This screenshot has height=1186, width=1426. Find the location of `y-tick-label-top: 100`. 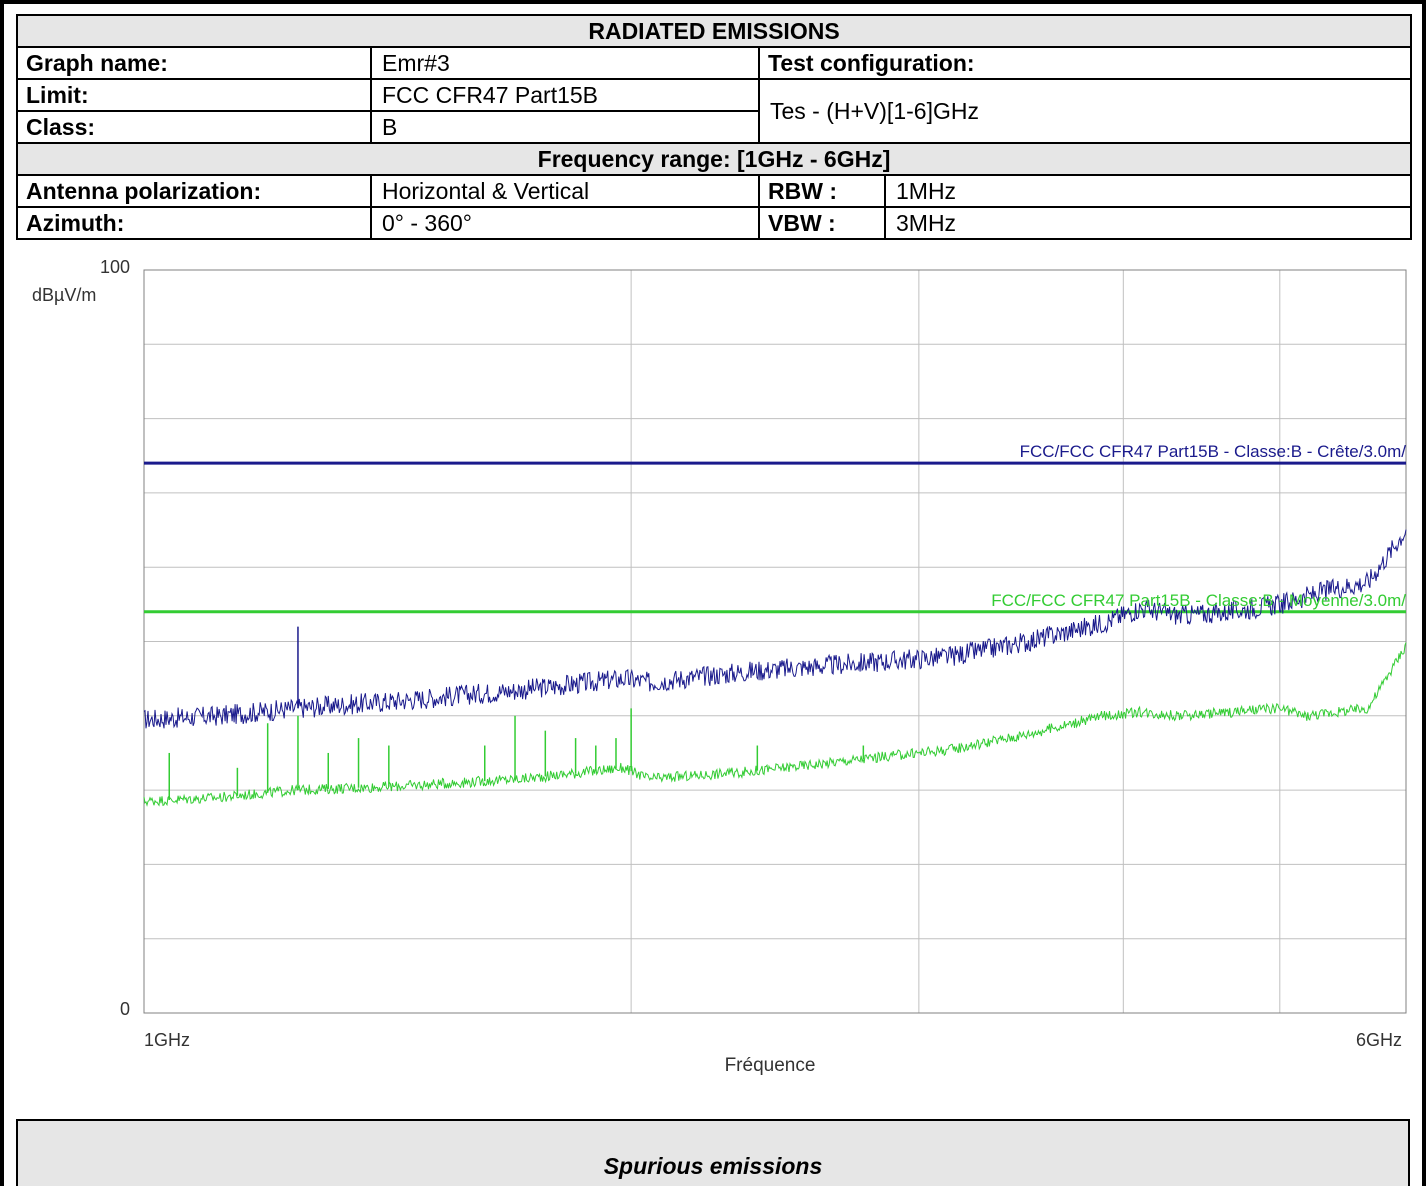

y-tick-label-top: 100 is located at coordinates (115, 267).